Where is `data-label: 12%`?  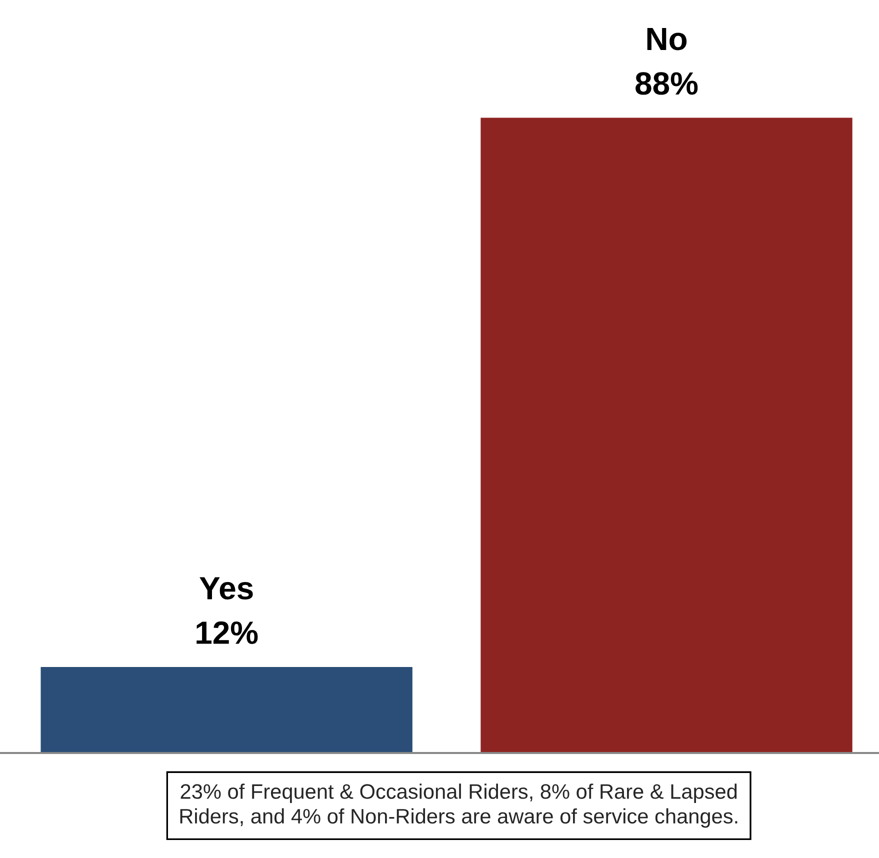
data-label: 12% is located at coordinates (227, 632).